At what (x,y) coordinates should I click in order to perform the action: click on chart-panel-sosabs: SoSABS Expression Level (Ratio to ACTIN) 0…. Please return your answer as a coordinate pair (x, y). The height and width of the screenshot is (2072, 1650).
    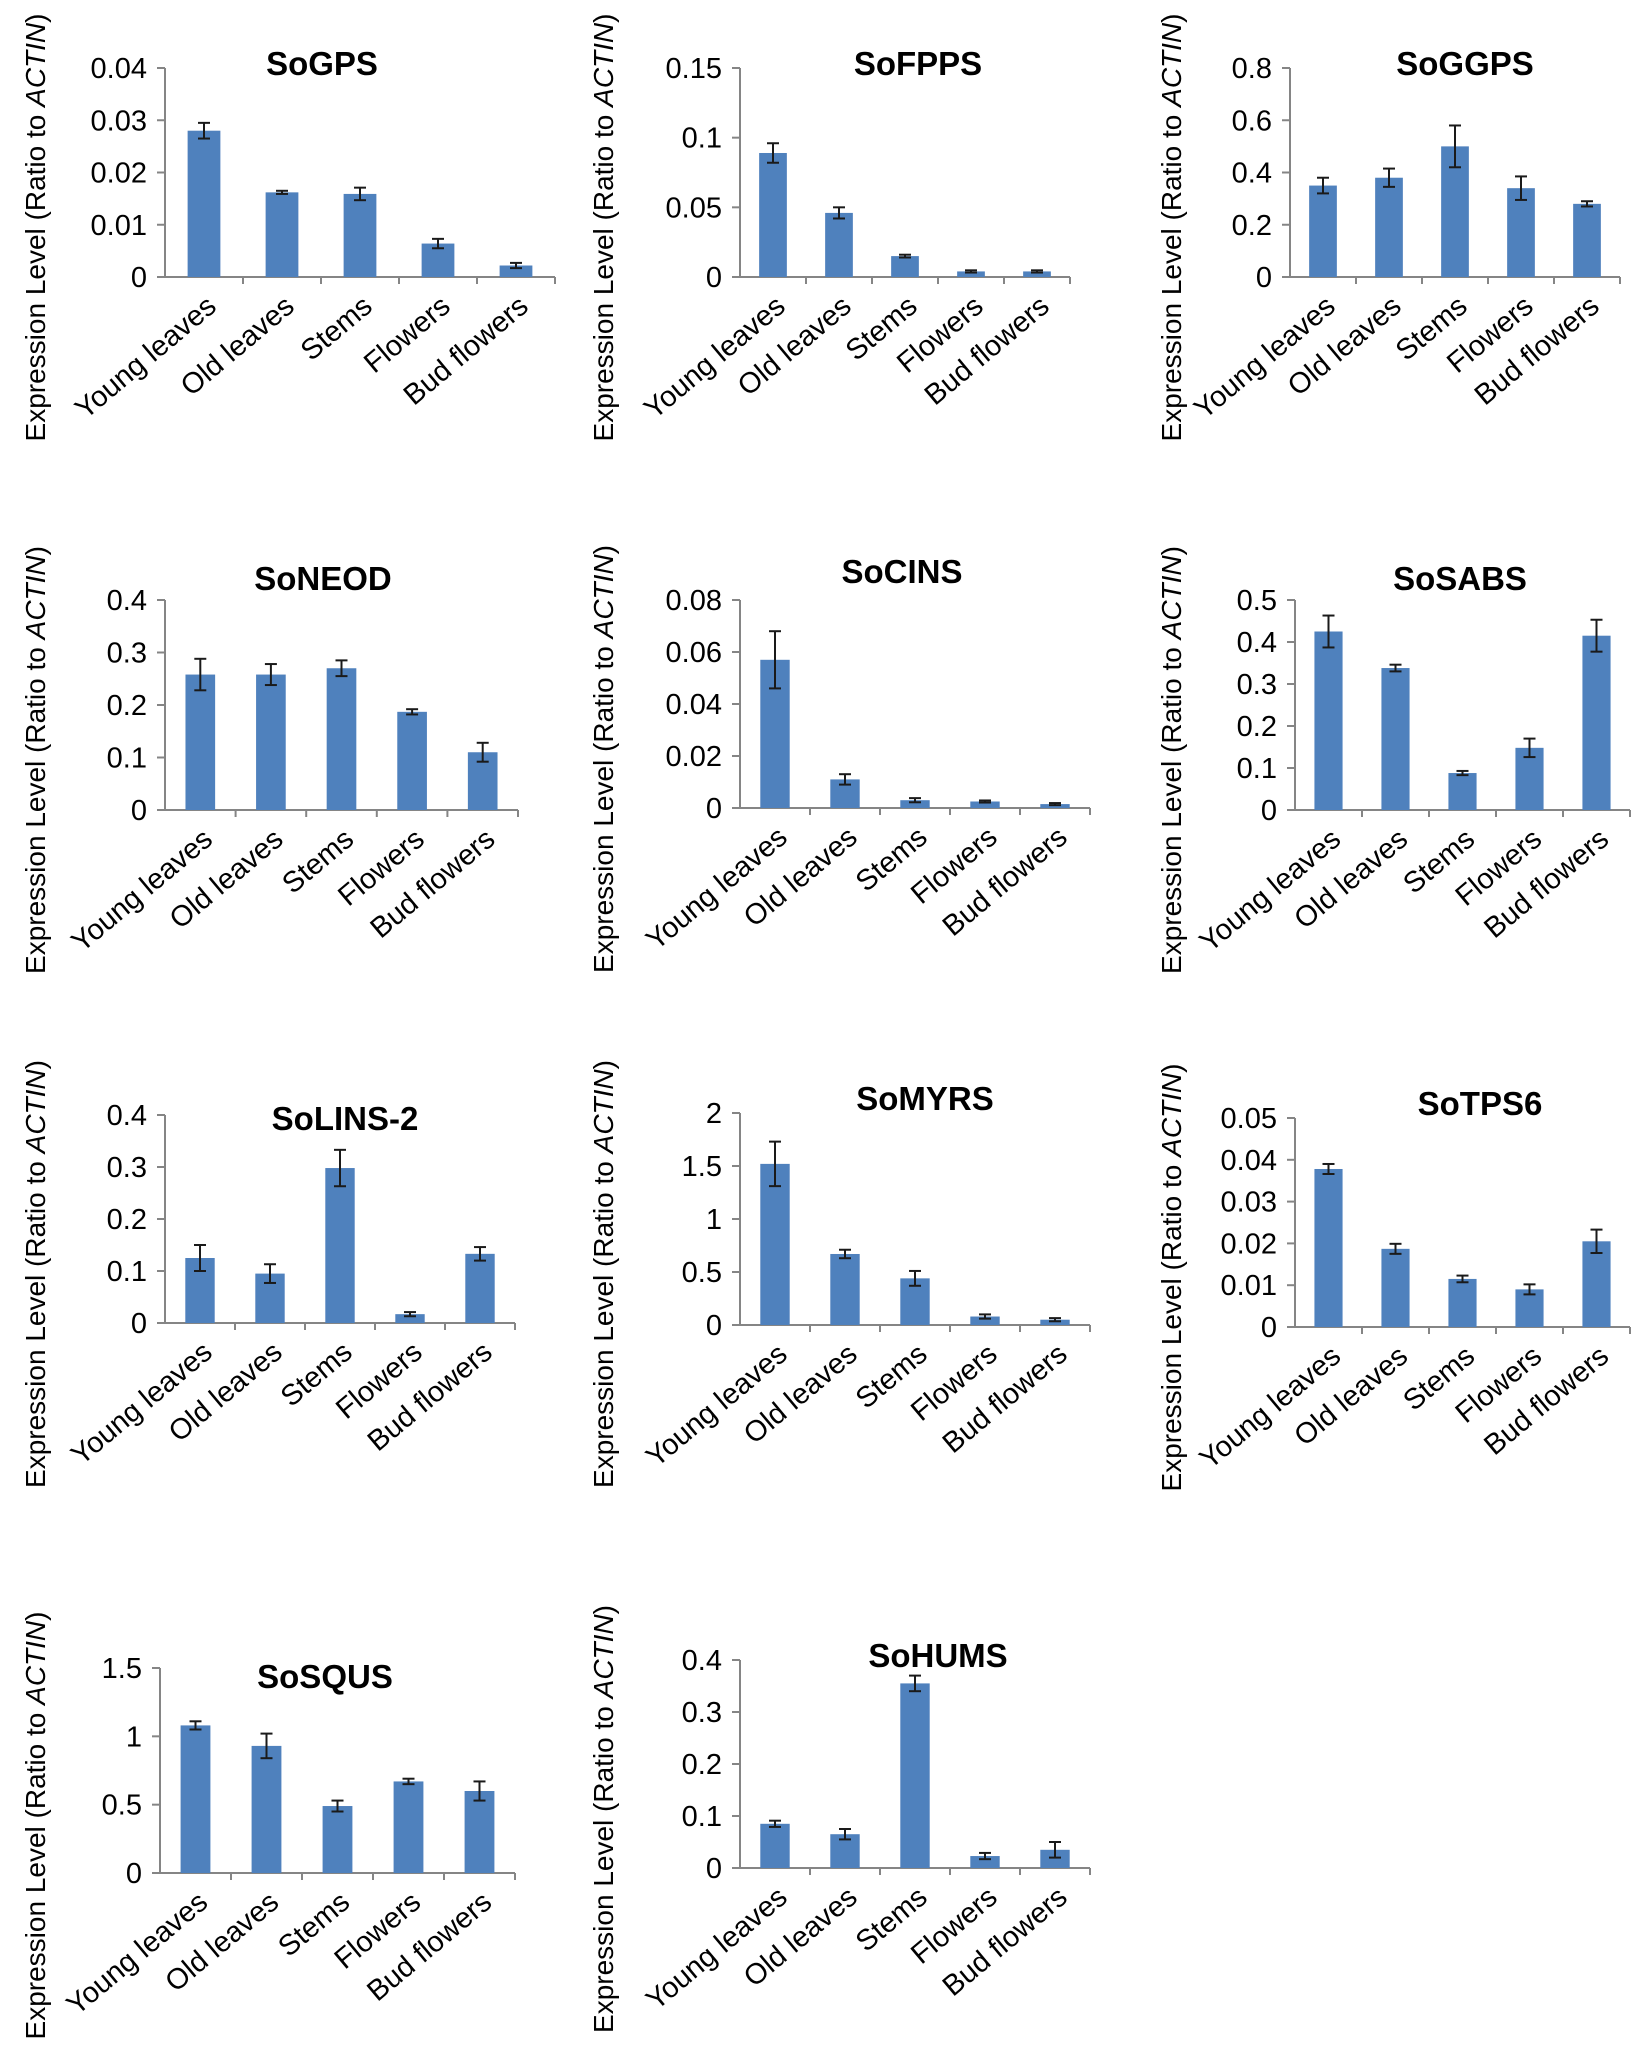
    Looking at the image, I should click on (1393, 760).